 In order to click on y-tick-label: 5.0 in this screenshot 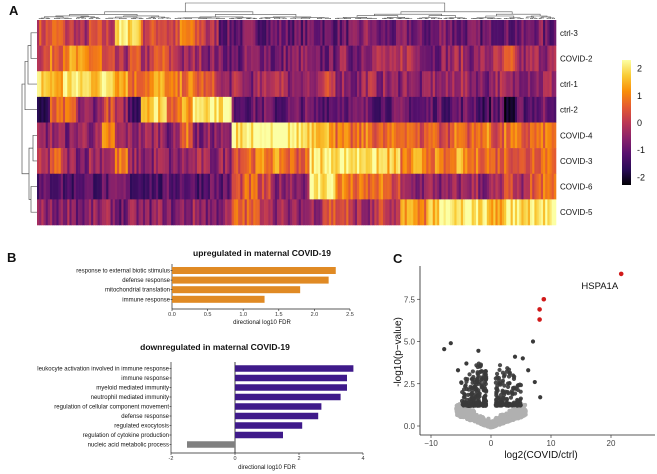, I will do `click(410, 342)`.